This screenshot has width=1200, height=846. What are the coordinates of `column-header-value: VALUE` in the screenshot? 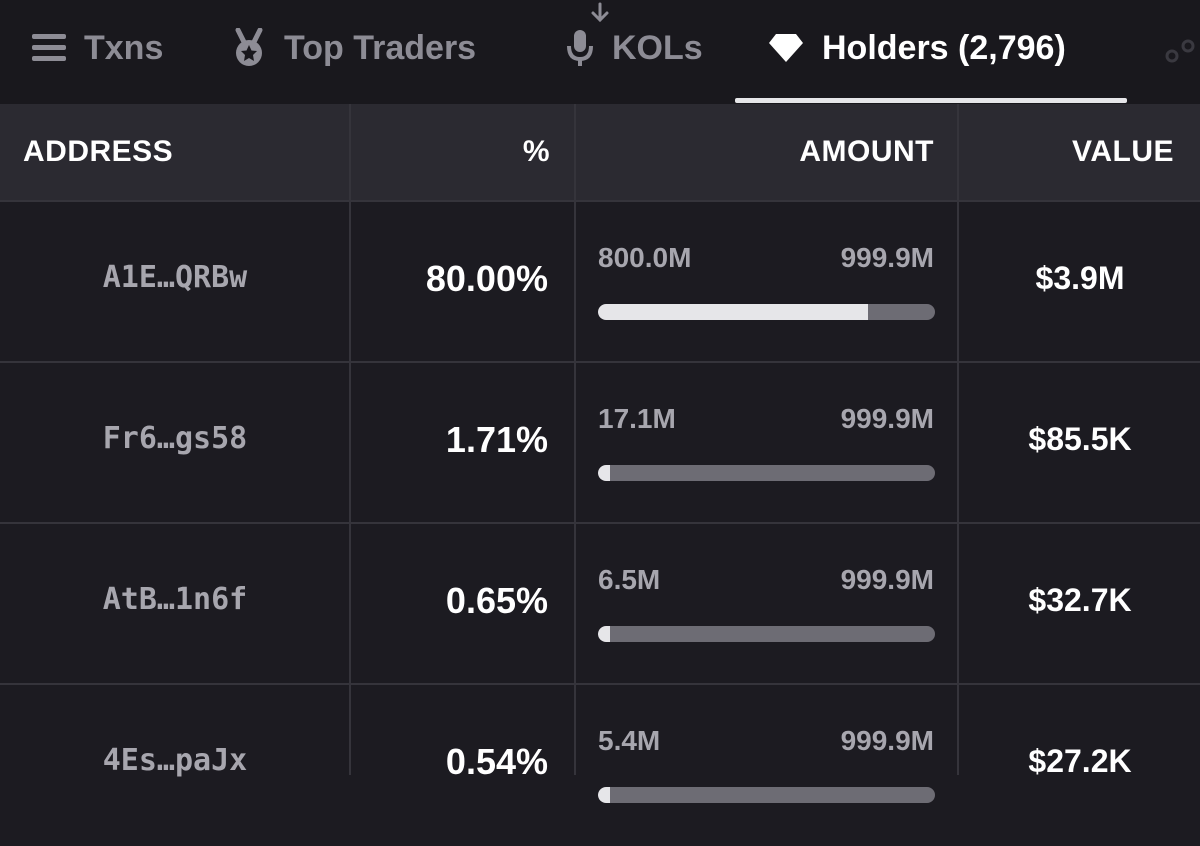 It's located at (1123, 151).